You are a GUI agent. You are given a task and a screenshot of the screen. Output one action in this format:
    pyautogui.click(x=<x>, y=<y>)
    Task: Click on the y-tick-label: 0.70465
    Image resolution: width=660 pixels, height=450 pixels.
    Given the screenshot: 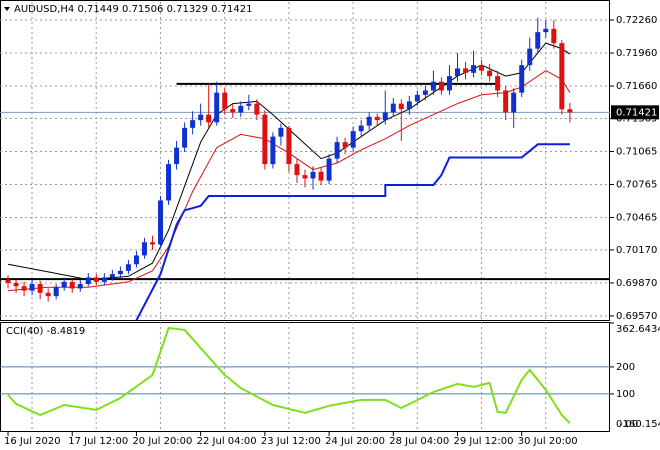 What is the action you would take?
    pyautogui.click(x=636, y=217)
    